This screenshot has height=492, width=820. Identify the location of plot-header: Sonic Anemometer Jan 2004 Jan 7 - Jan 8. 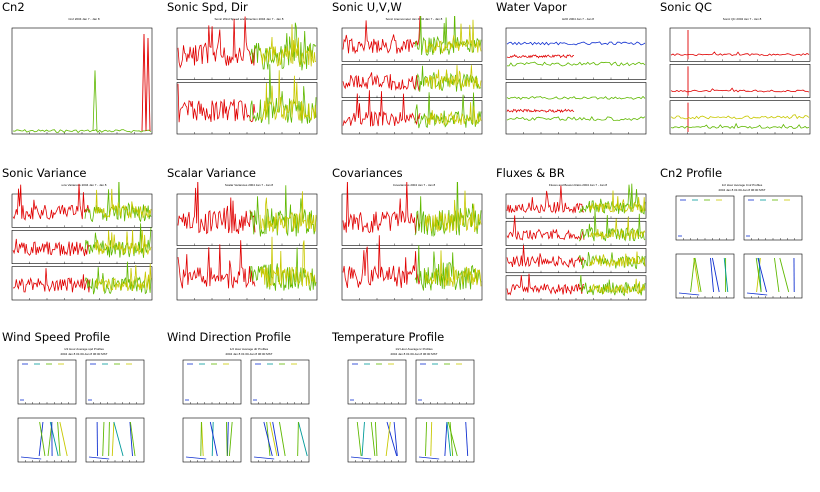
(414, 19).